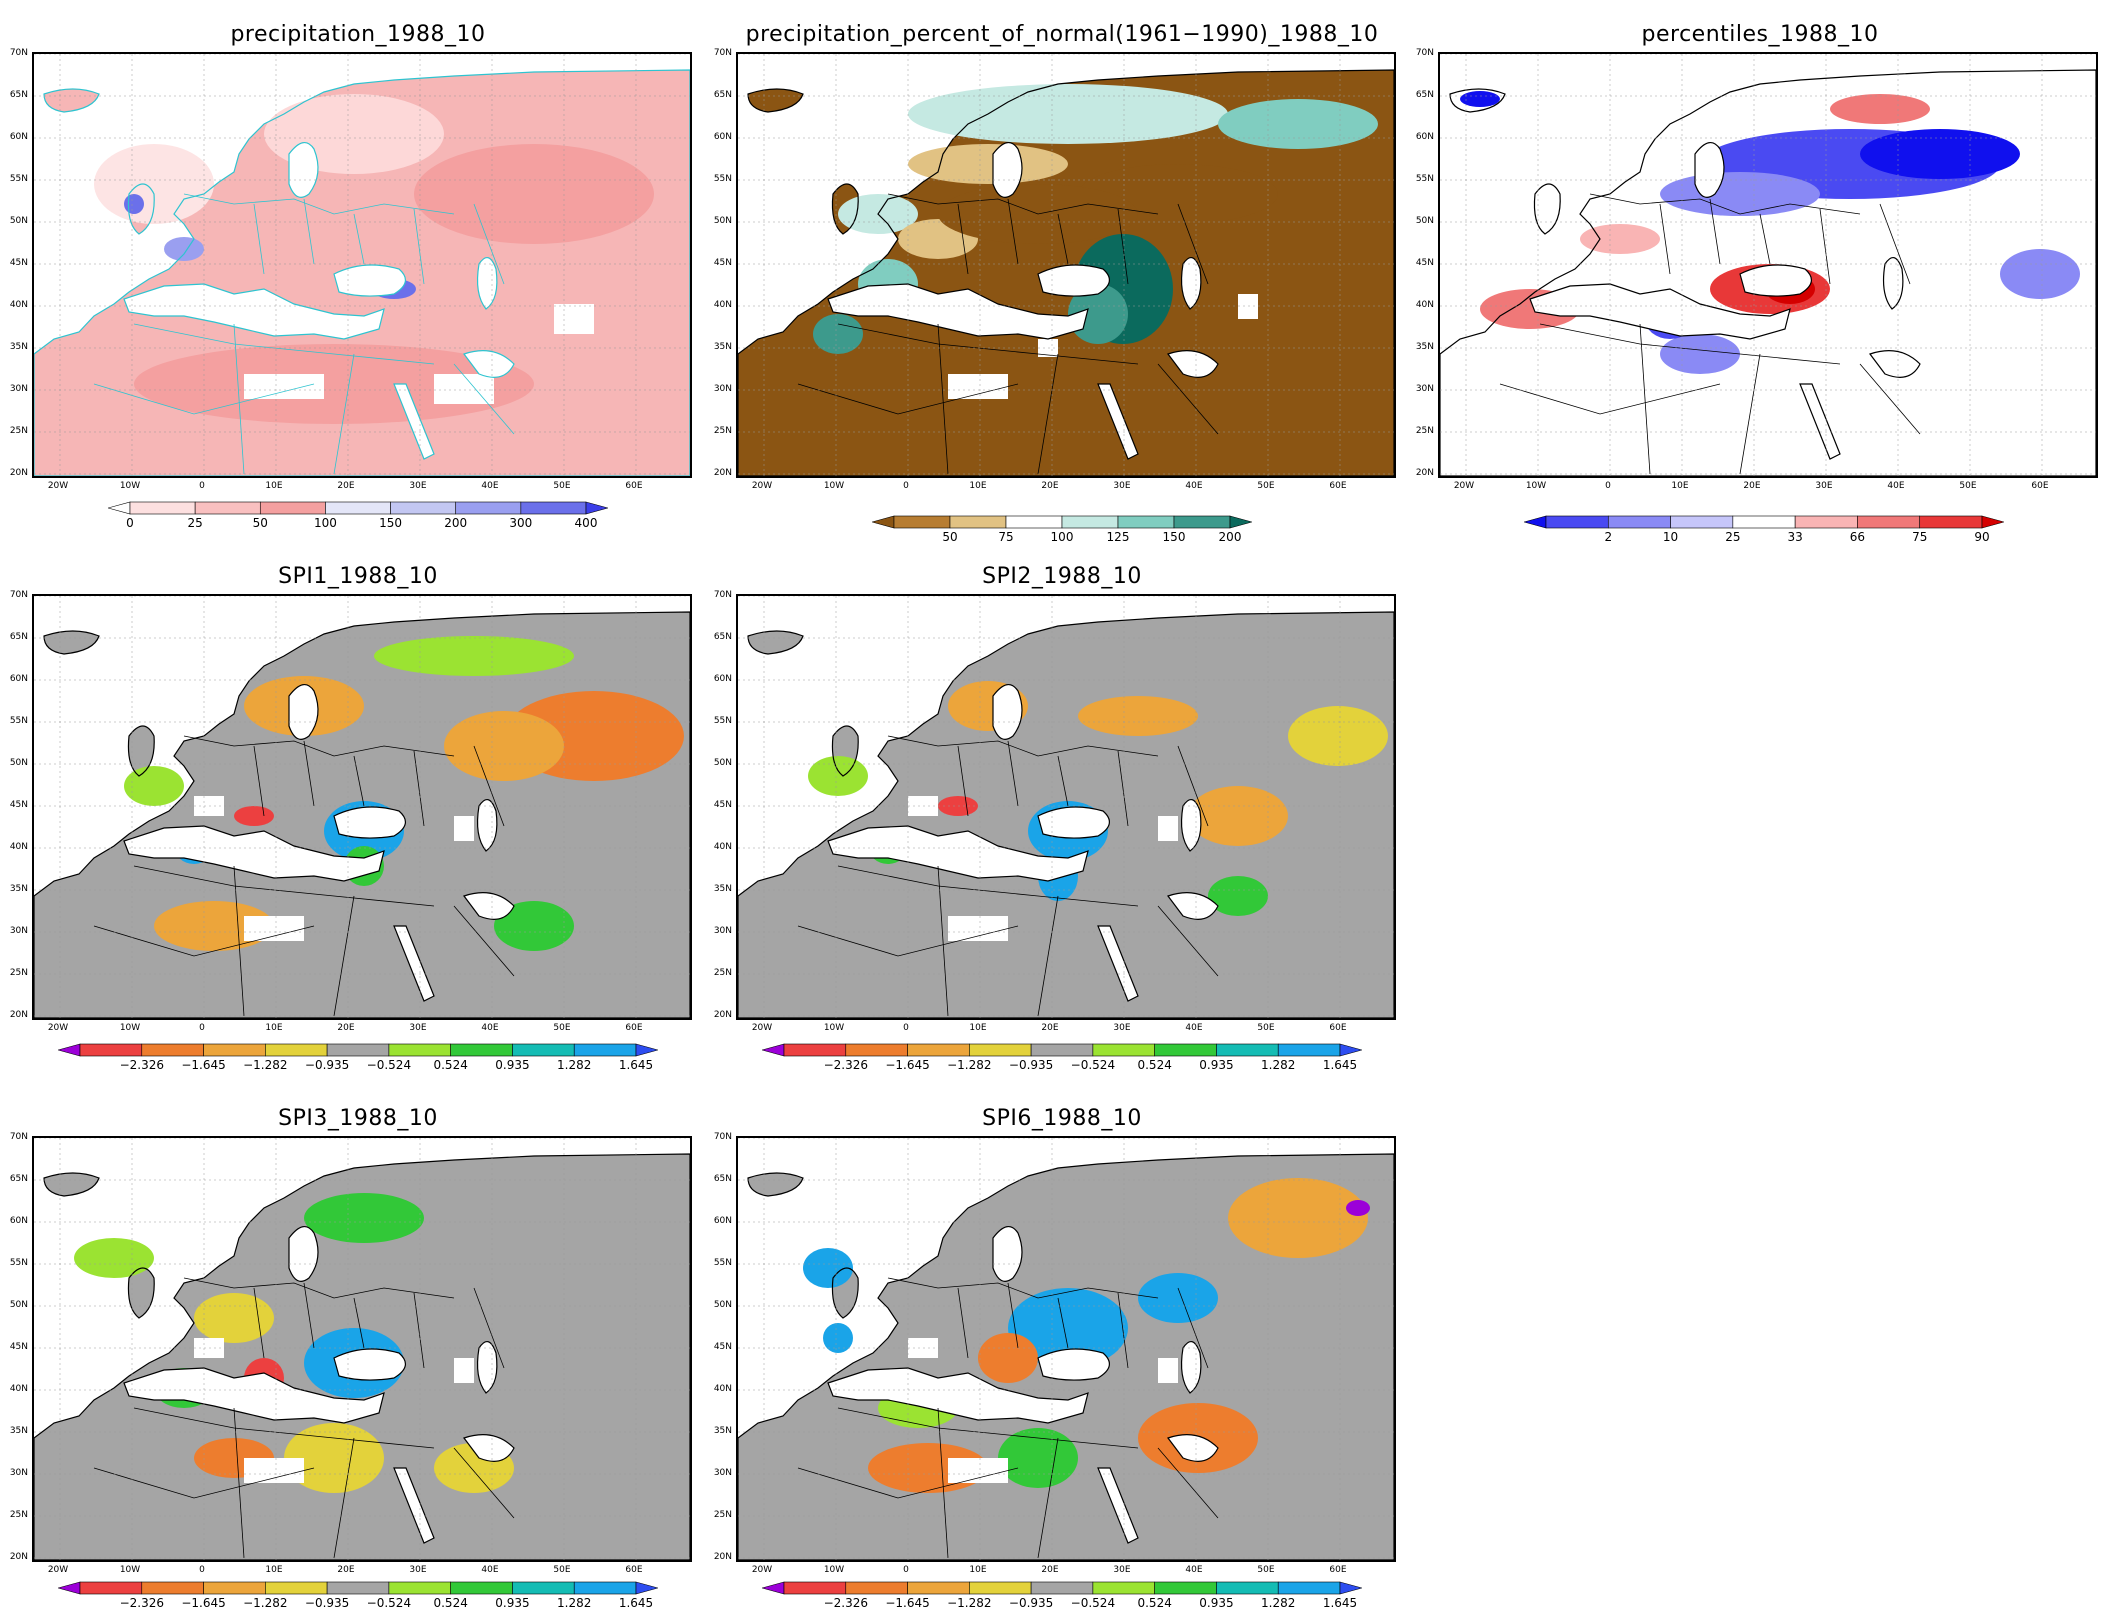 This screenshot has width=2106, height=1620. Describe the element at coordinates (141, 1293) in the screenshot. I see `british-isles` at that location.